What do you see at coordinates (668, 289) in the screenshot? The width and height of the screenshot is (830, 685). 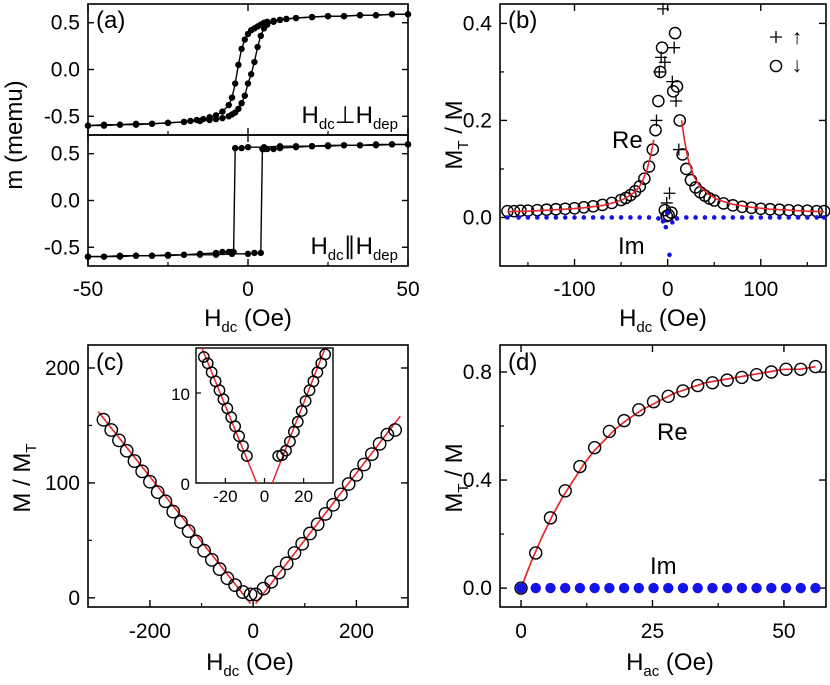 I see `x-tick-label: 0` at bounding box center [668, 289].